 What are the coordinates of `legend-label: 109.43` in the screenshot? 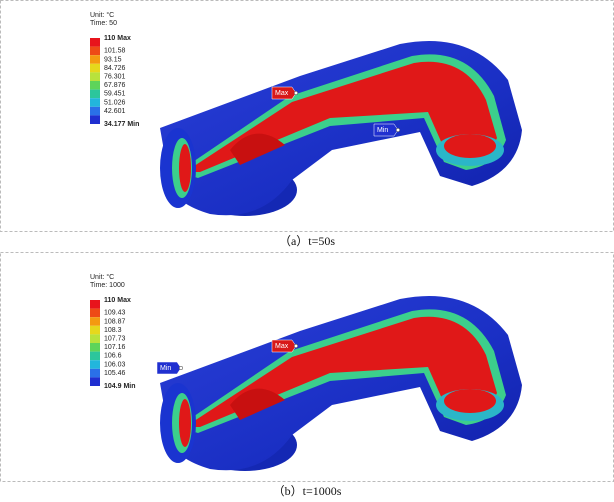 It's located at (115, 313).